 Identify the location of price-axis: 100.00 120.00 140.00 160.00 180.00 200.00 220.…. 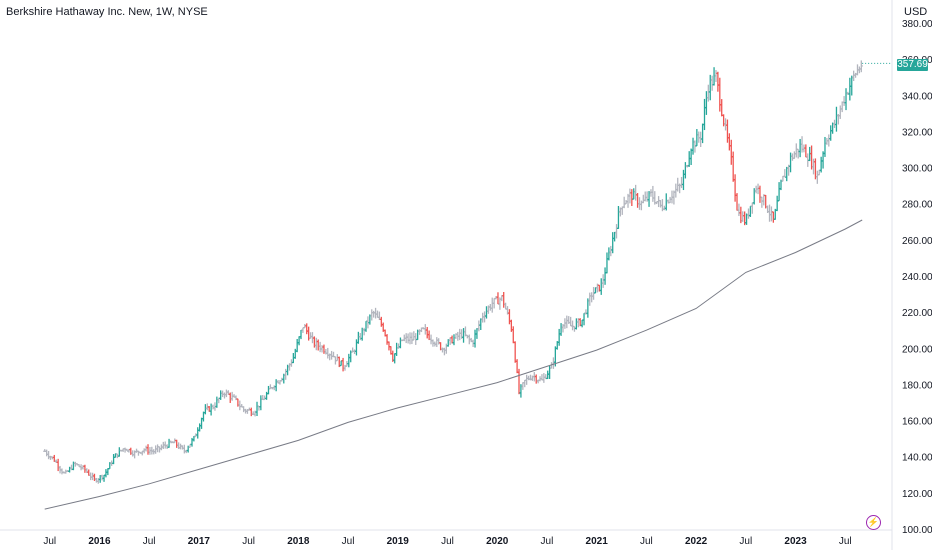
(917, 277).